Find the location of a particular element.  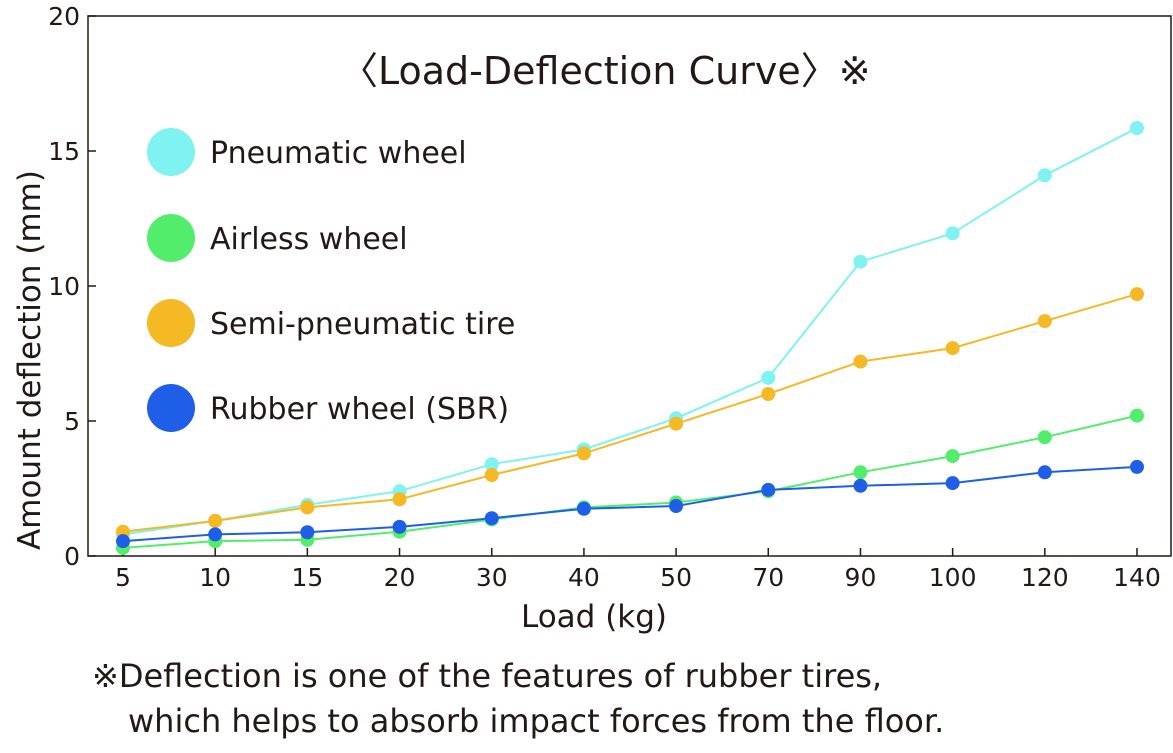

y-tick-label: 10 is located at coordinates (64, 286).